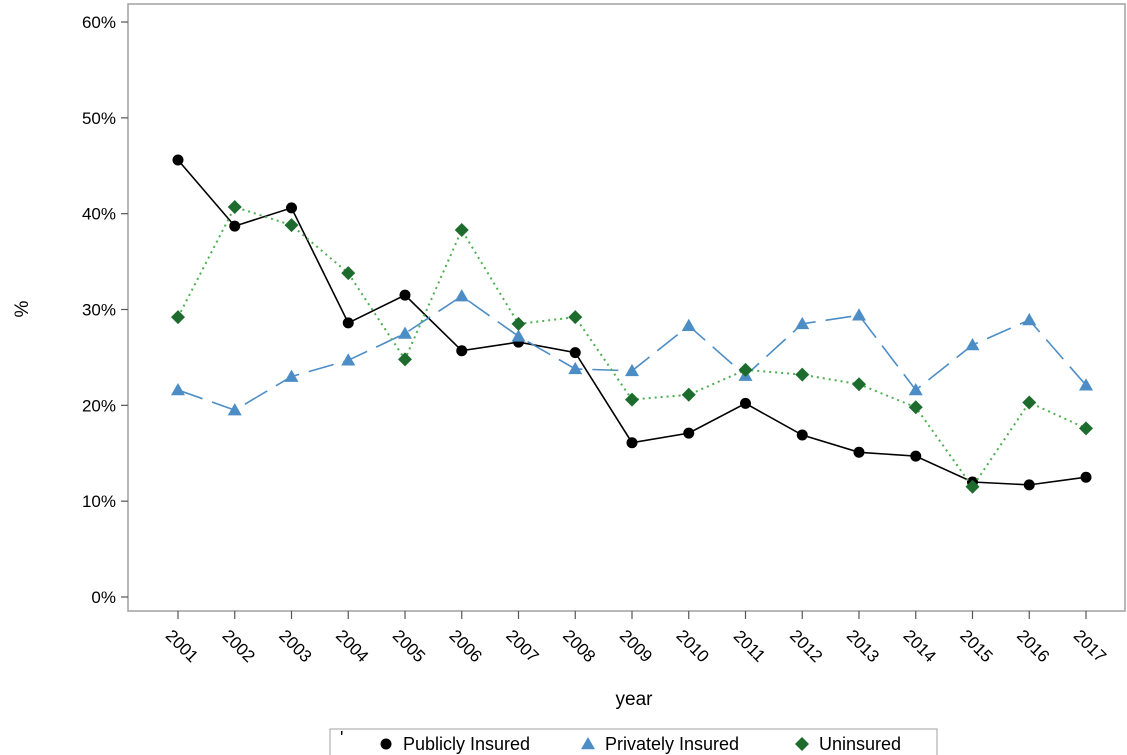 This screenshot has width=1127, height=755. What do you see at coordinates (99, 310) in the screenshot?
I see `y-tick-label: 30%` at bounding box center [99, 310].